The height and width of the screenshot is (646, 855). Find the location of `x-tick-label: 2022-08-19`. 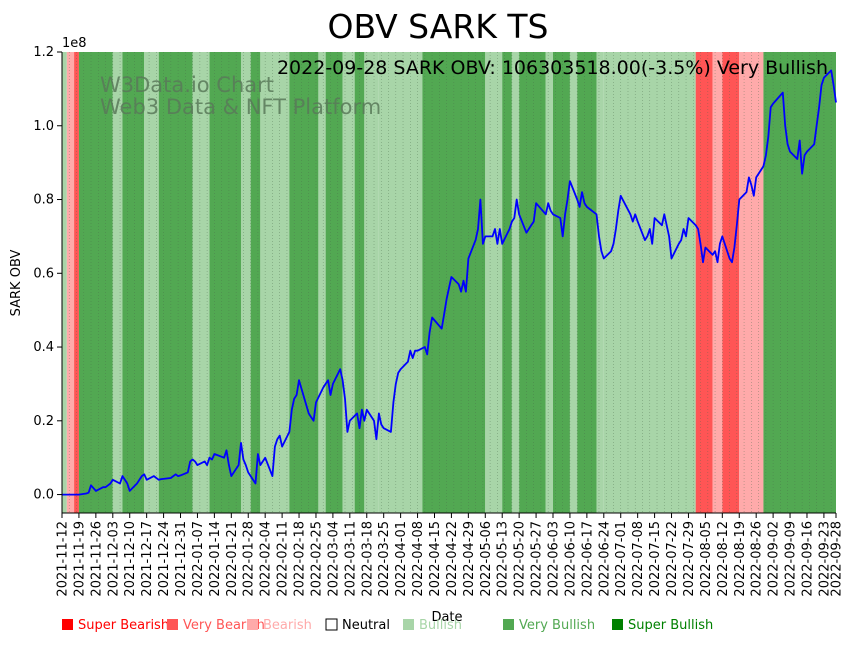

x-tick-label: 2022-08-19 is located at coordinates (740, 559).